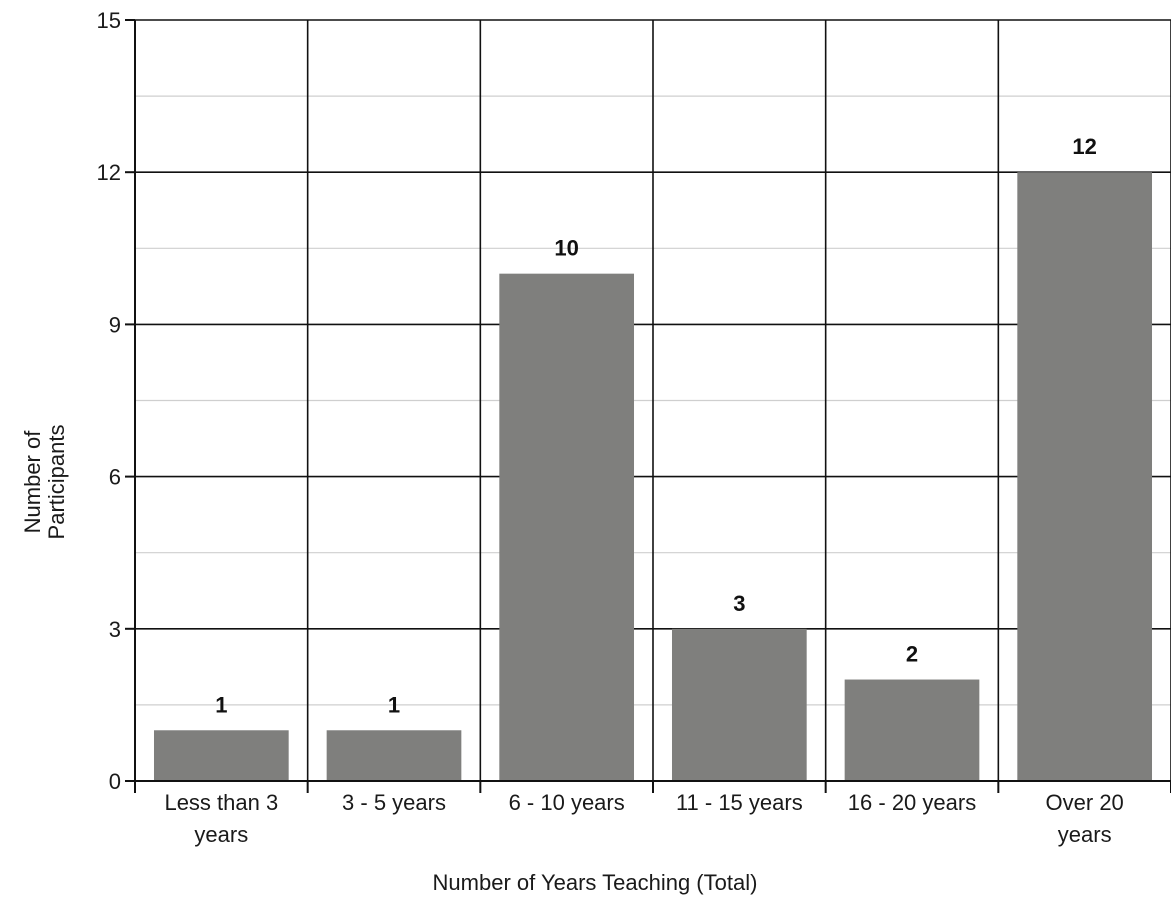 This screenshot has height=905, width=1171. What do you see at coordinates (566, 248) in the screenshot?
I see `data-label: 10` at bounding box center [566, 248].